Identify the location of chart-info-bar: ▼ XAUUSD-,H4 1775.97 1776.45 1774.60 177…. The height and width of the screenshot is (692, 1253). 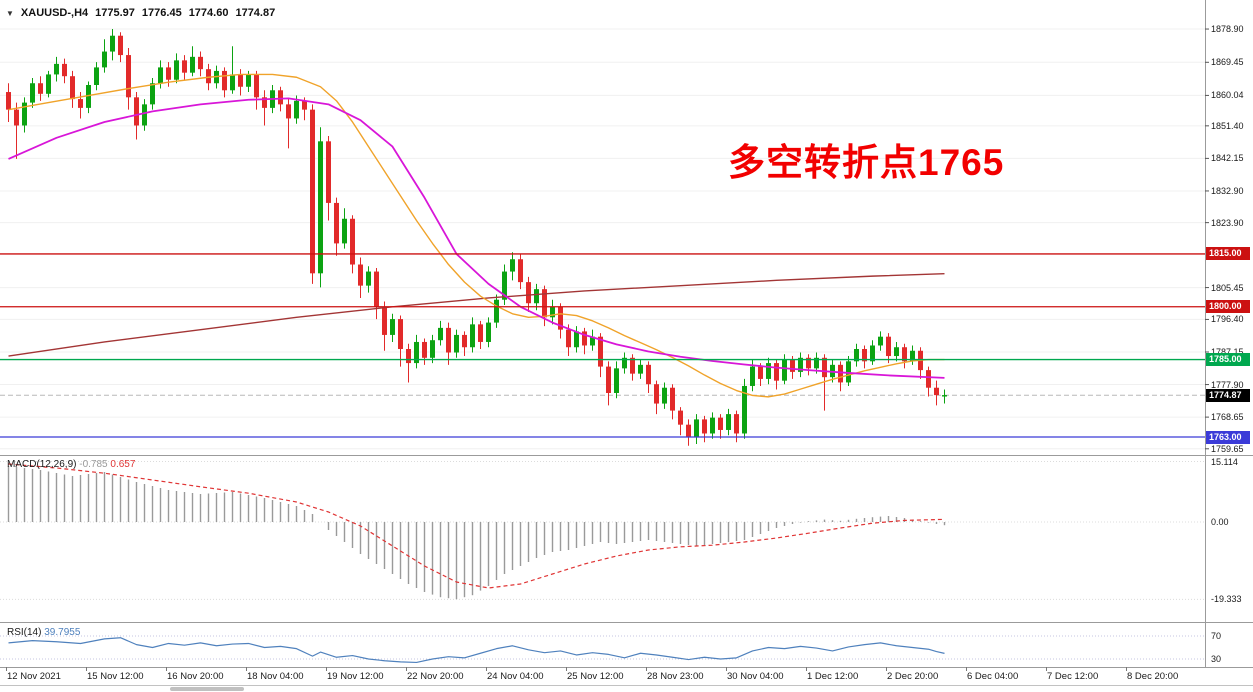
(140, 13).